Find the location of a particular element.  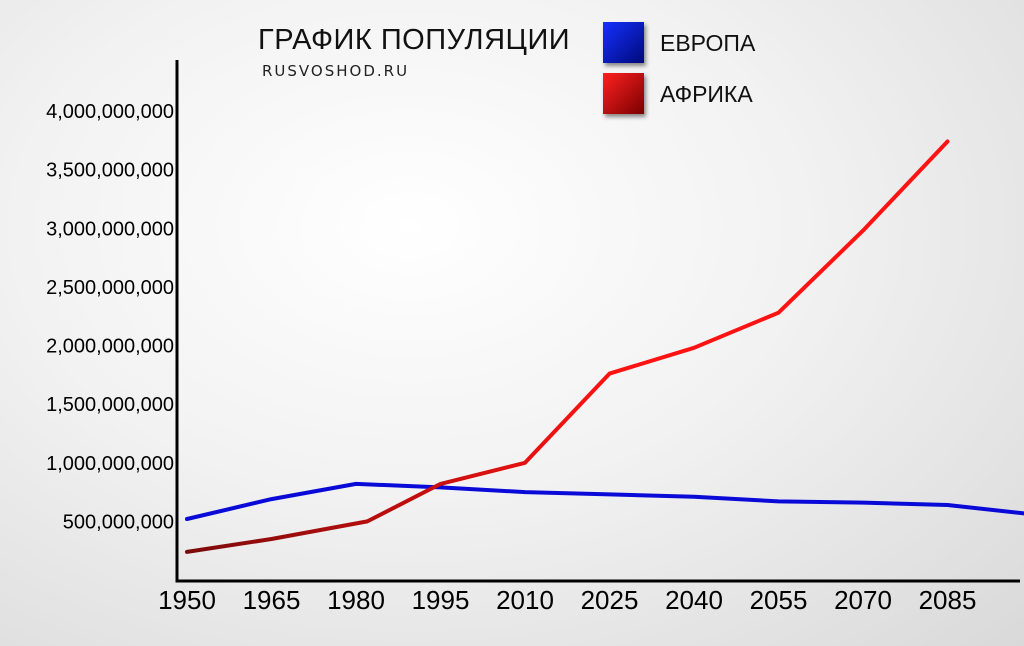

x-tick-label: 1950 is located at coordinates (187, 600).